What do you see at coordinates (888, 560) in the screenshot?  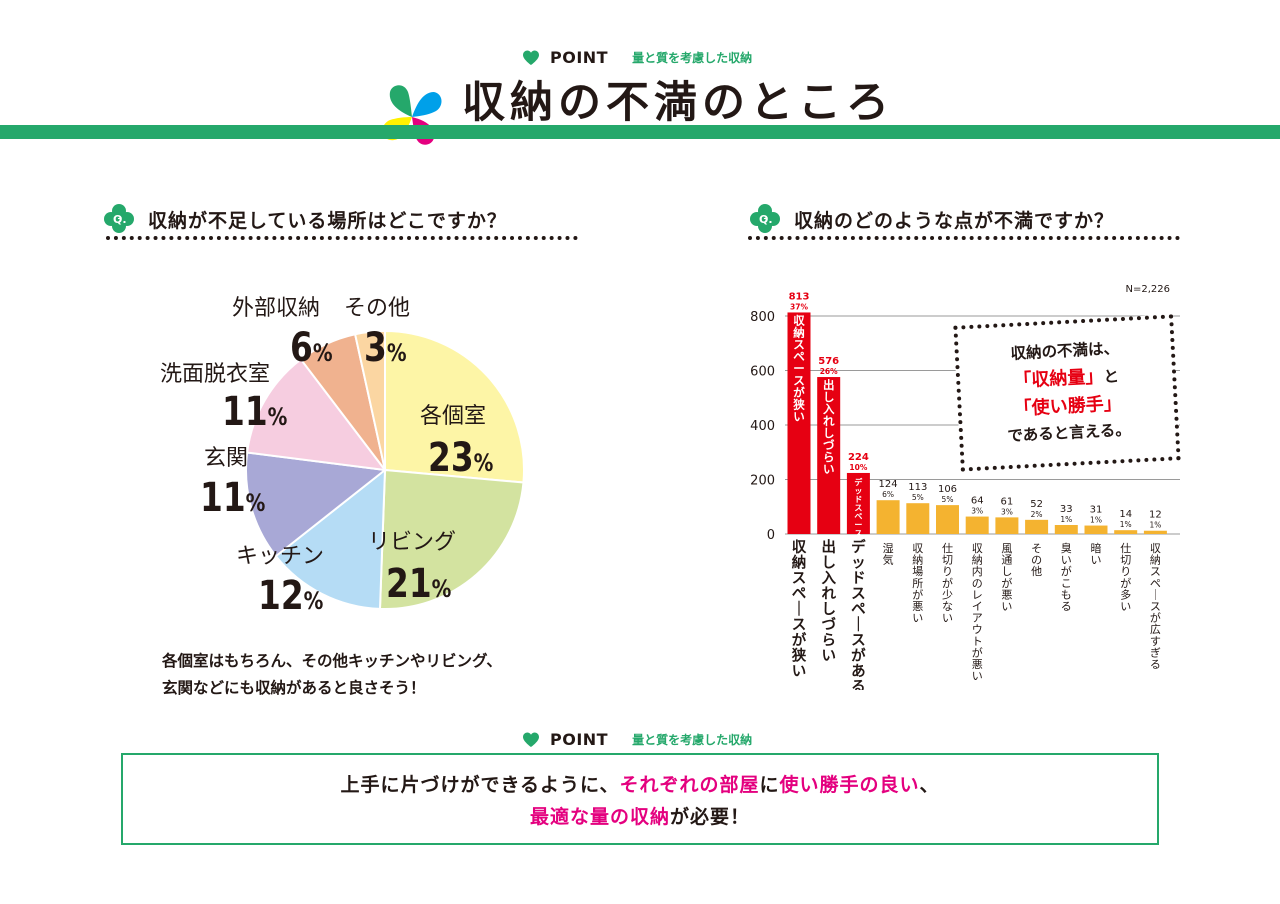 I see `x-category-label: 気` at bounding box center [888, 560].